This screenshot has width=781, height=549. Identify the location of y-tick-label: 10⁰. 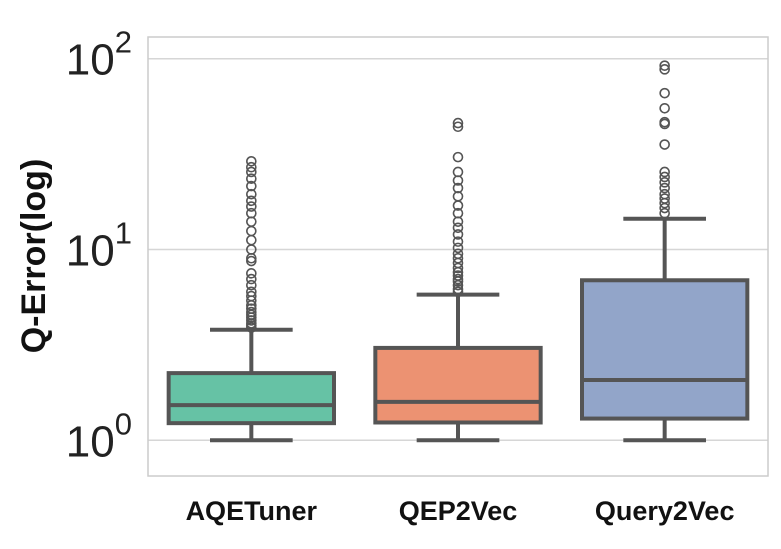
(99, 436).